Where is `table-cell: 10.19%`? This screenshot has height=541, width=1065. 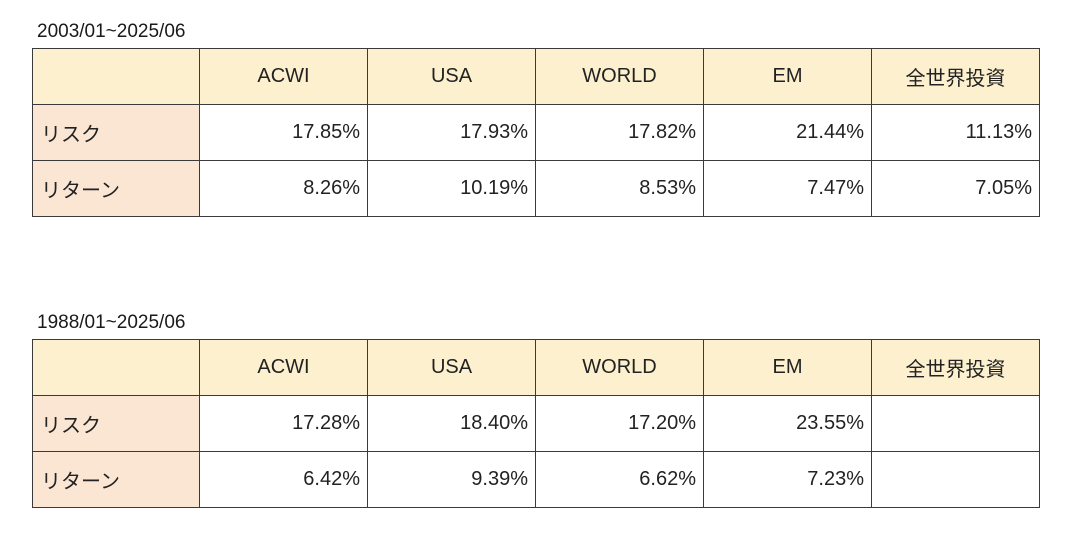 table-cell: 10.19% is located at coordinates (452, 189).